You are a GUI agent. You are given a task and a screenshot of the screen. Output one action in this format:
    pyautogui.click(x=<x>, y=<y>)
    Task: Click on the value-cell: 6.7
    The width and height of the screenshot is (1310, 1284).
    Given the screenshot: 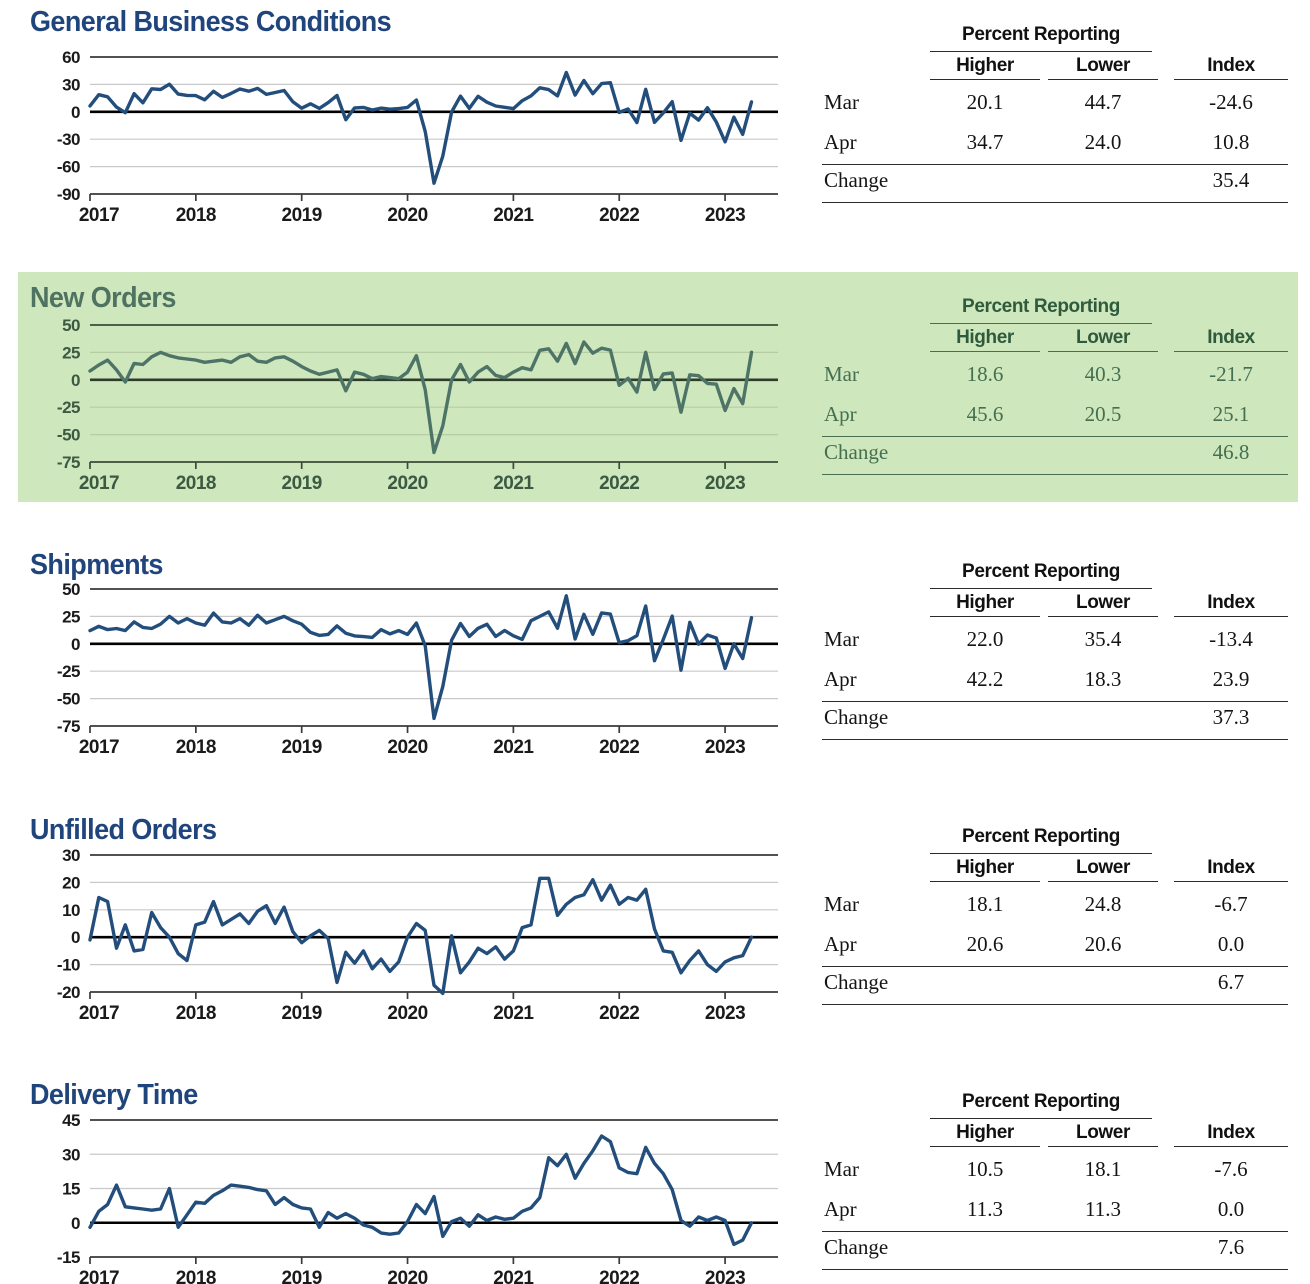 What is the action you would take?
    pyautogui.click(x=1231, y=982)
    